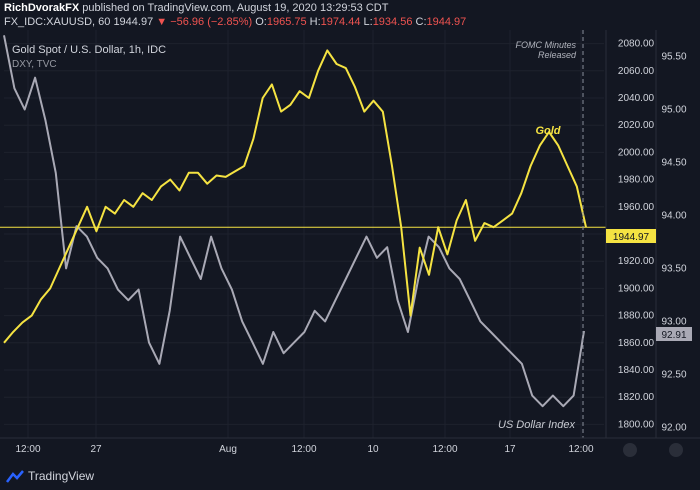  Describe the element at coordinates (350, 477) in the screenshot. I see `footer: TradingView` at that location.